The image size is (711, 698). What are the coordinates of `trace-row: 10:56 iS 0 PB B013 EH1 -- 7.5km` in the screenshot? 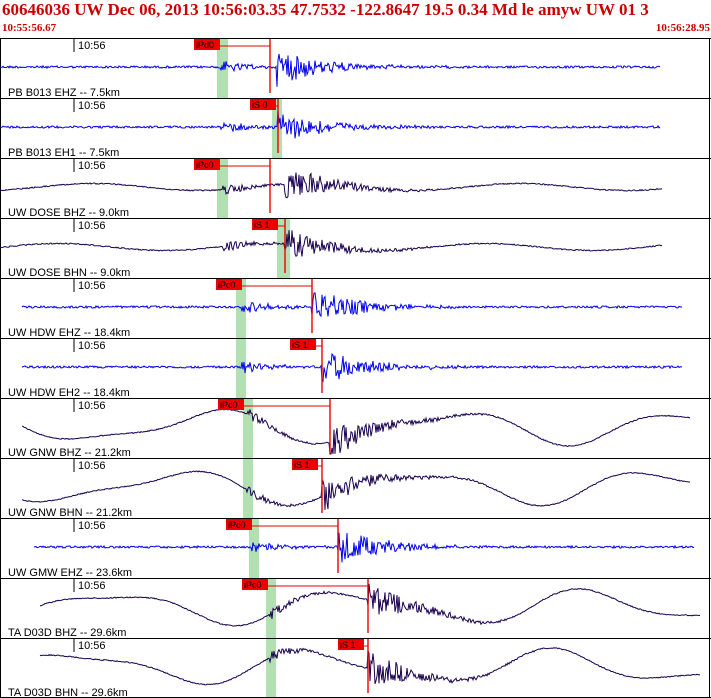 It's located at (355, 129).